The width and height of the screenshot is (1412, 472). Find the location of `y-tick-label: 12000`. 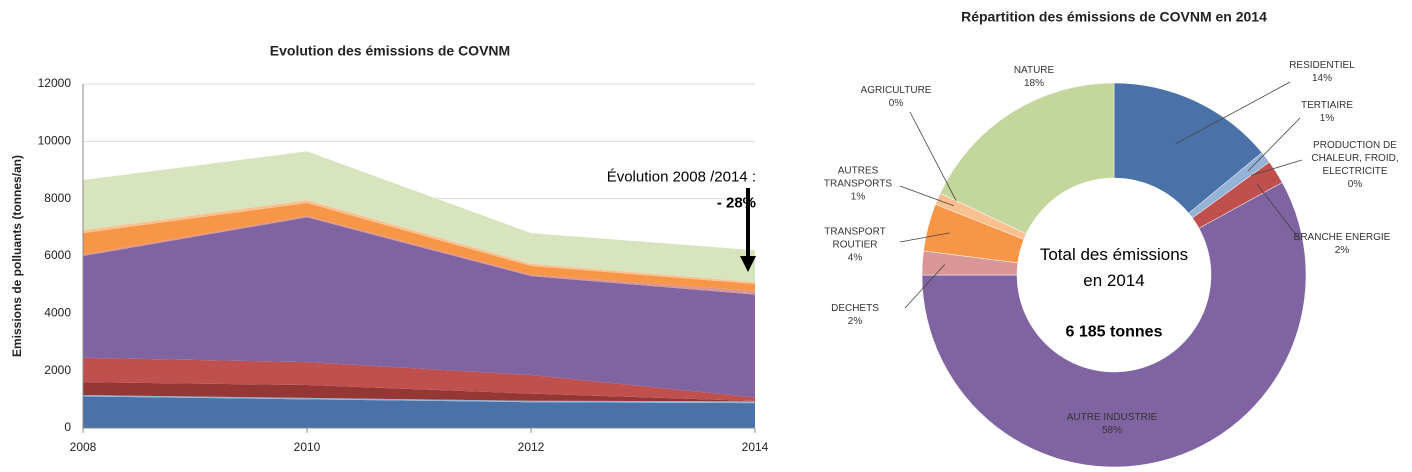

y-tick-label: 12000 is located at coordinates (55, 83).